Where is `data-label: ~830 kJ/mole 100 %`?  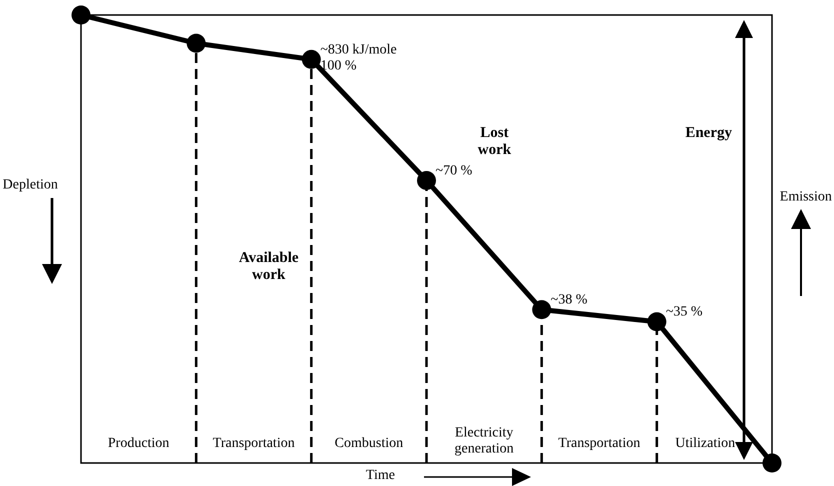 data-label: ~830 kJ/mole 100 % is located at coordinates (358, 58).